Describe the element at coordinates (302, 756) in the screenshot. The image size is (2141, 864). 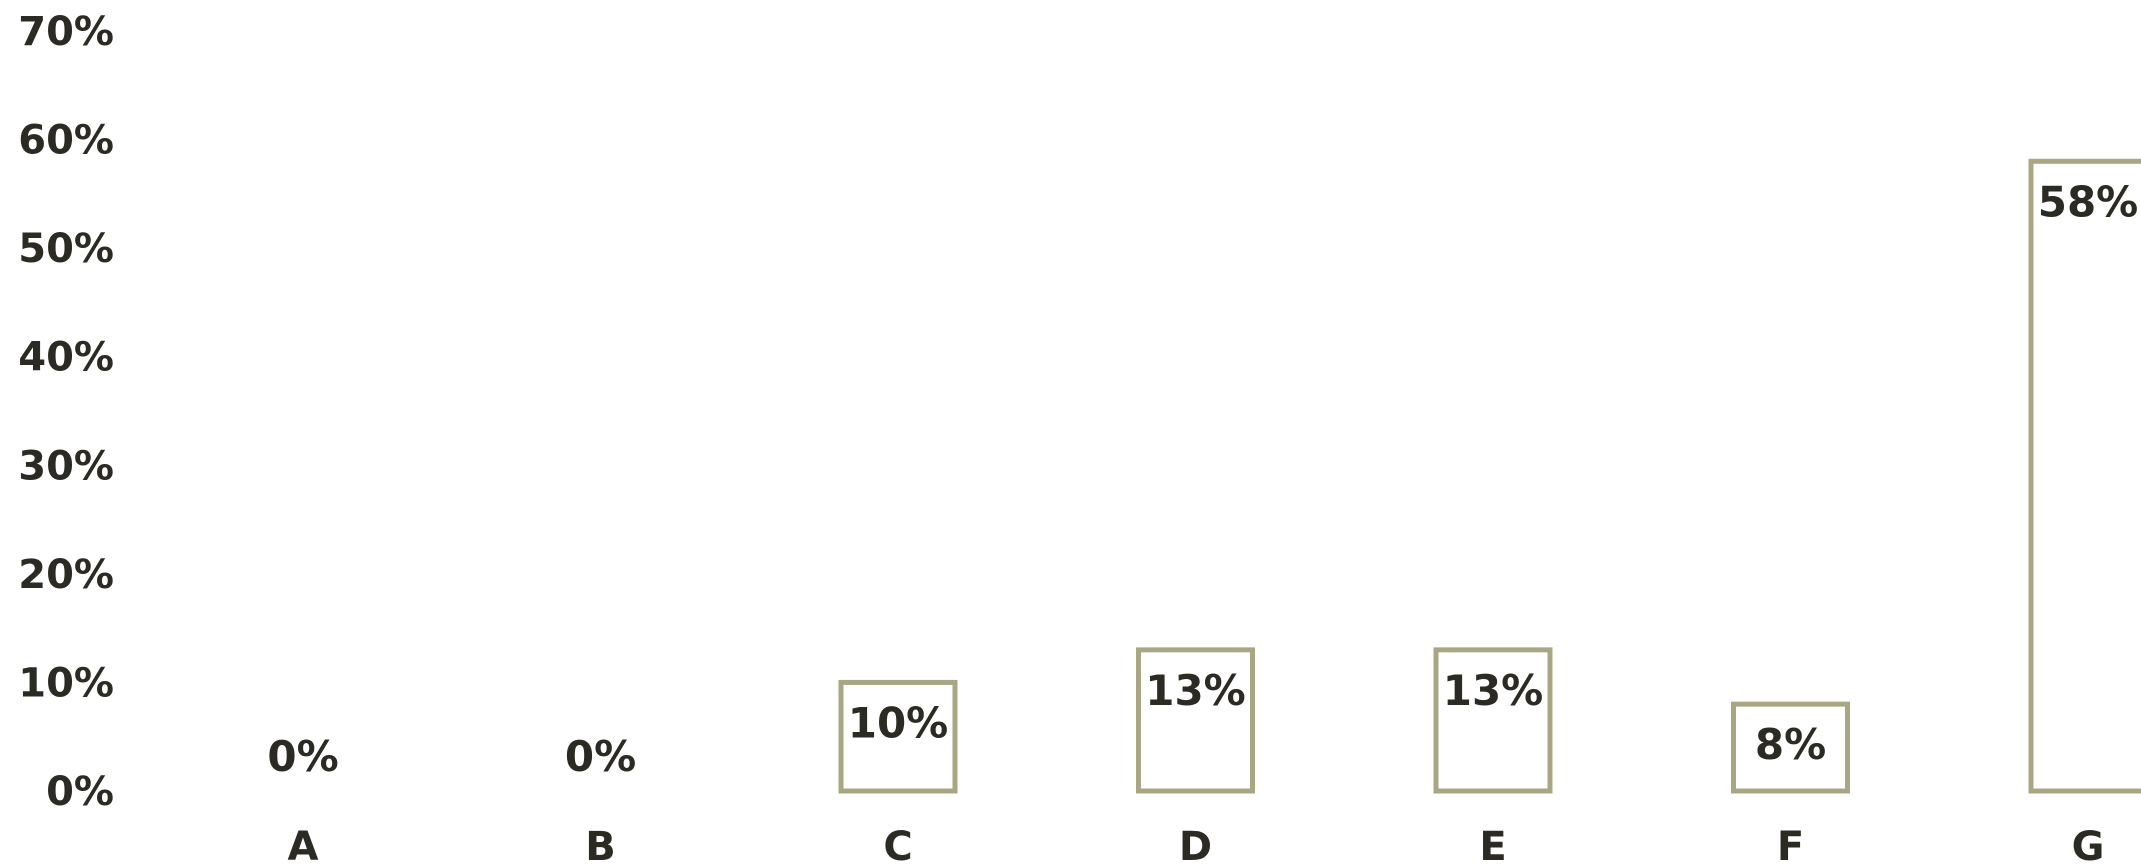
I see `data-label-a: 0%` at that location.